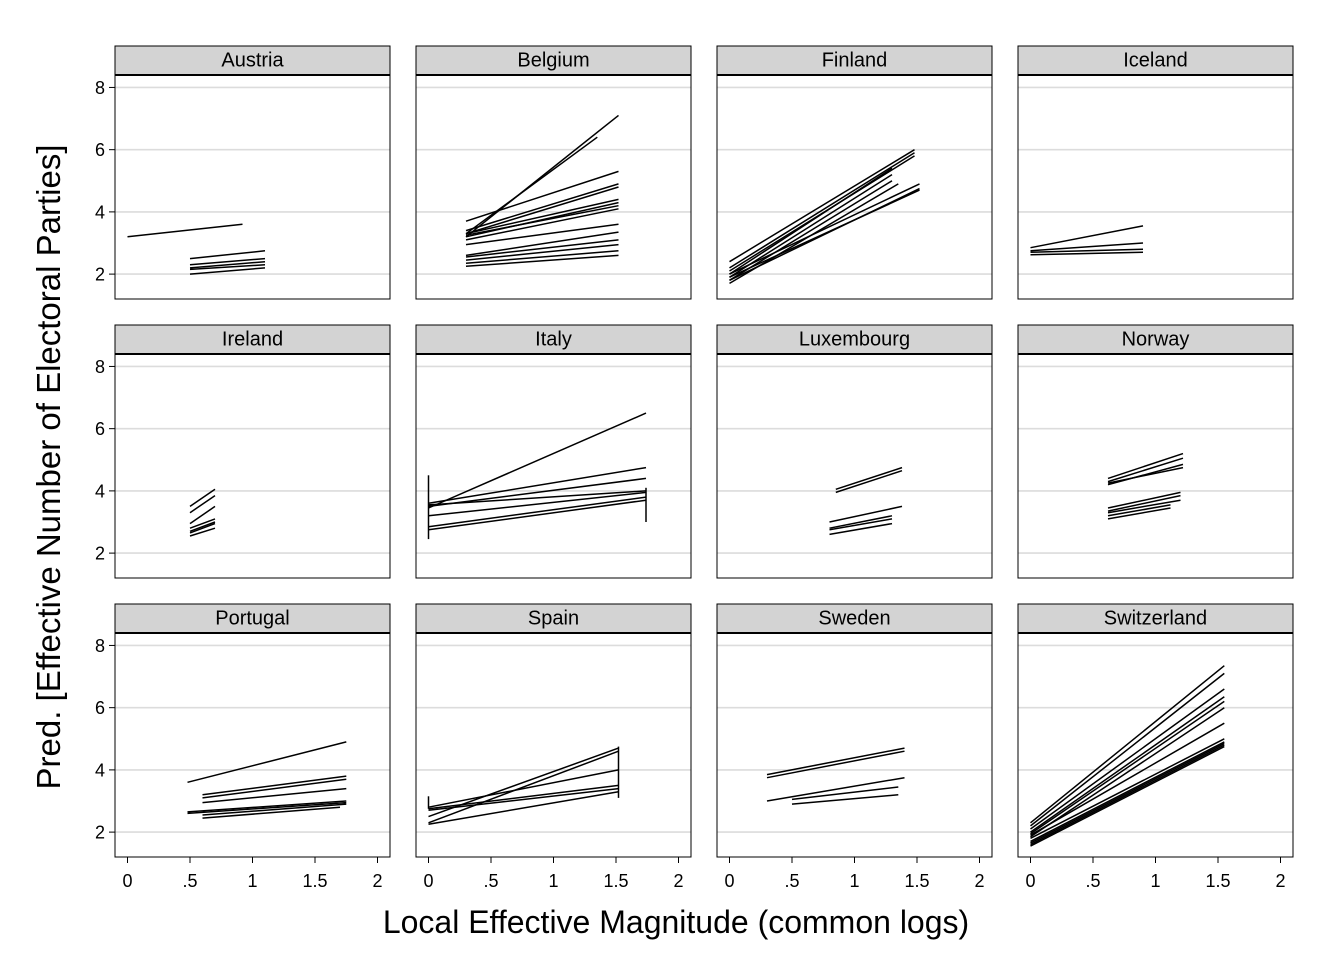 The width and height of the screenshot is (1341, 975). What do you see at coordinates (854, 747) in the screenshot?
I see `panel-sweden: Sweden 0 .5 1 1.5 2` at bounding box center [854, 747].